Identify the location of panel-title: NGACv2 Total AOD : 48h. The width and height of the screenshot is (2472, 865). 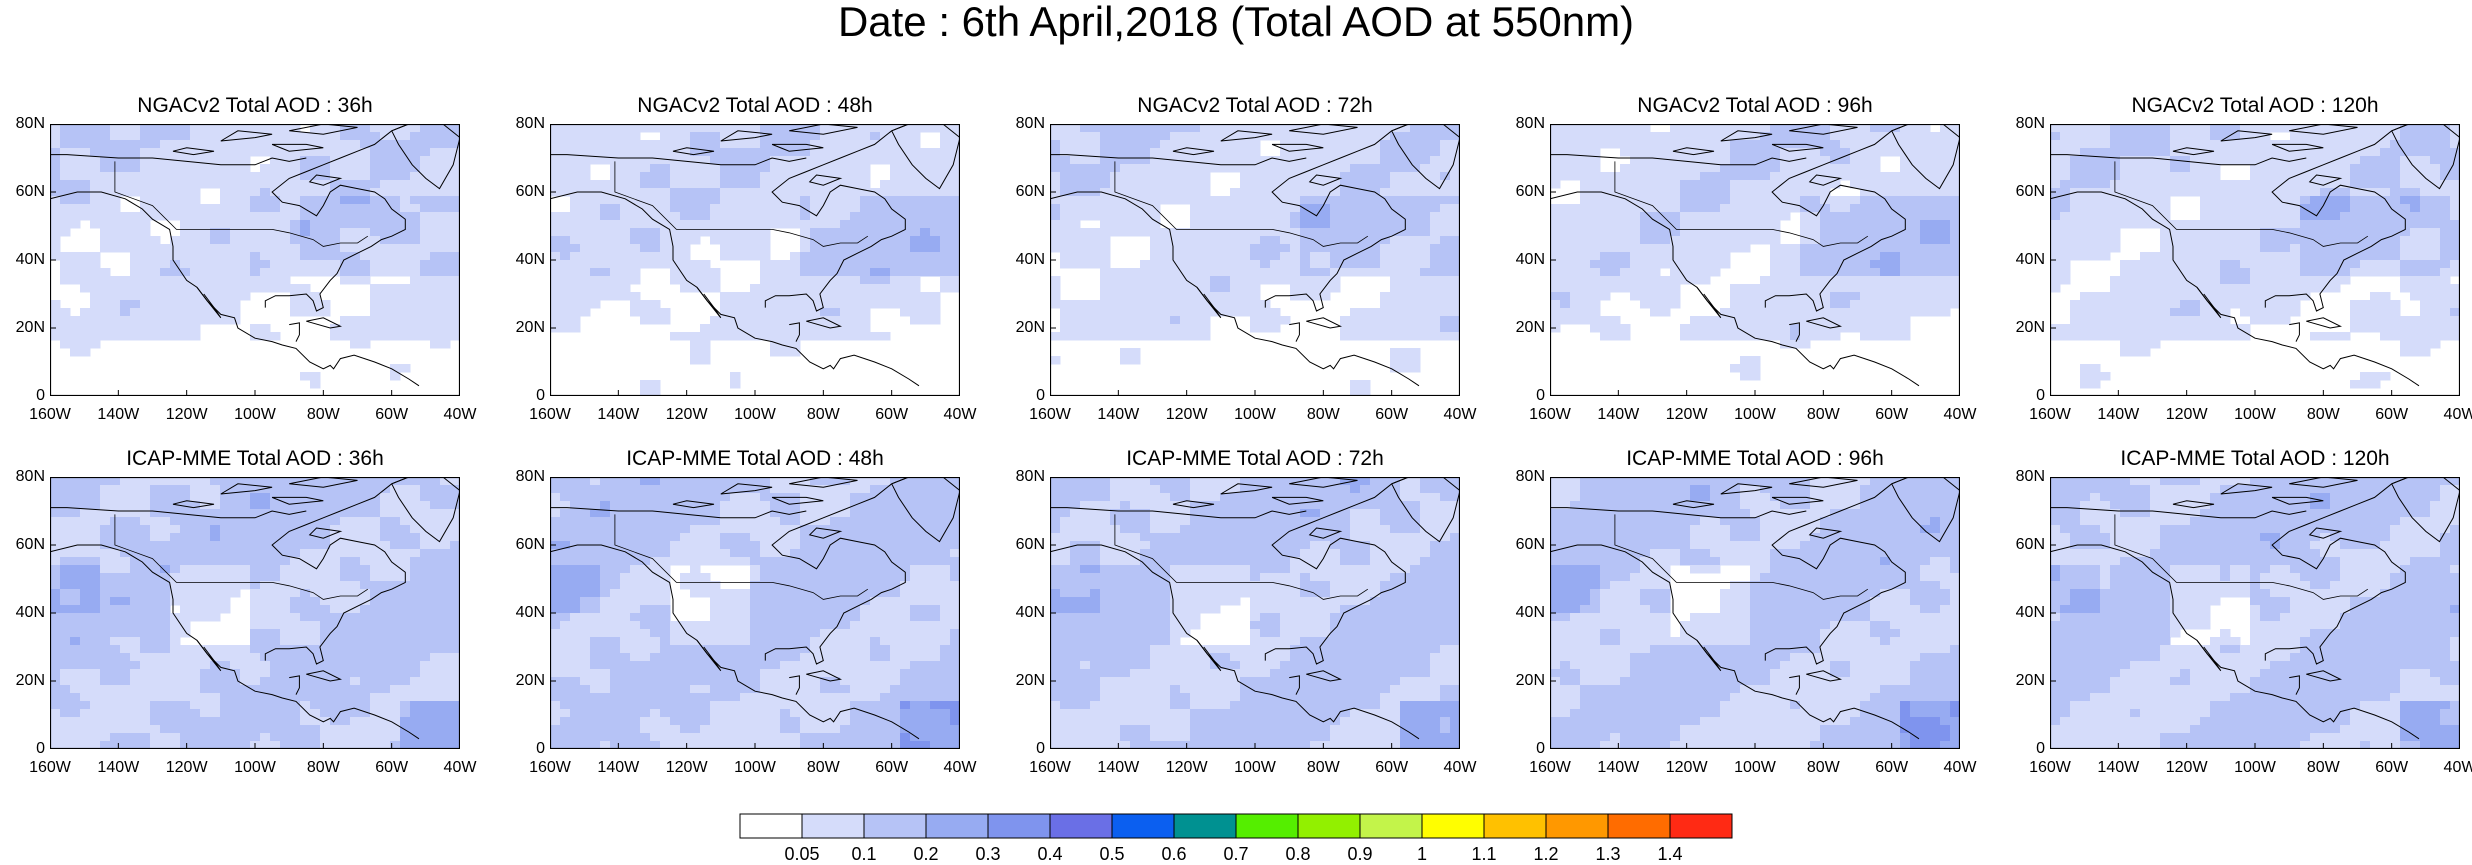
(755, 106).